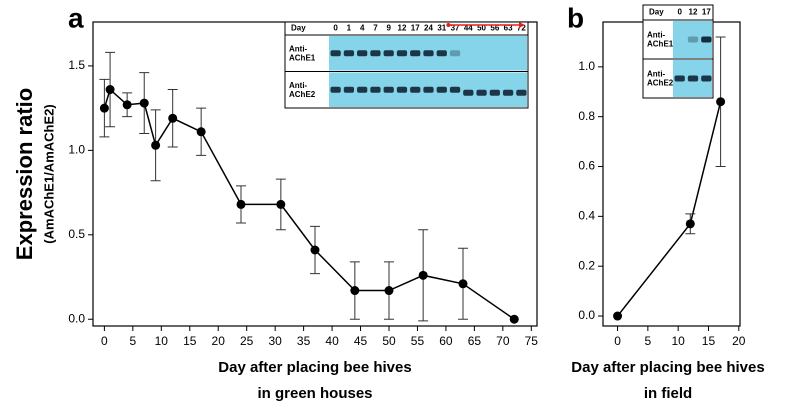 The image size is (787, 413). I want to click on inset-day: 1, so click(349, 28).